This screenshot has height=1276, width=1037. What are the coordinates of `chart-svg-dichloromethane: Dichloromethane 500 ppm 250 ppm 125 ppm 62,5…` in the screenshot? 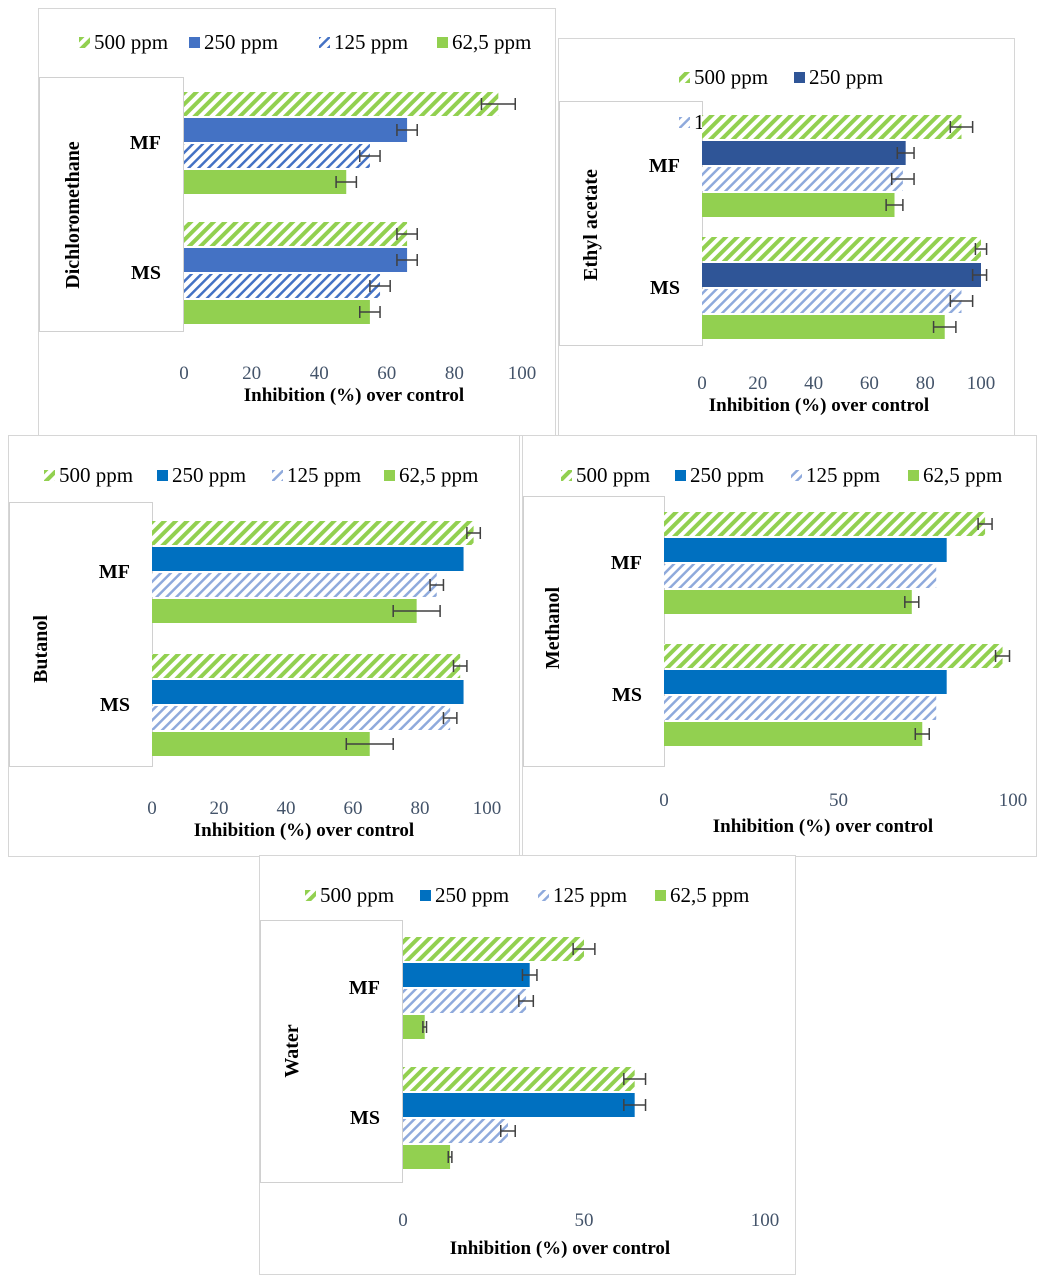 It's located at (288, 218).